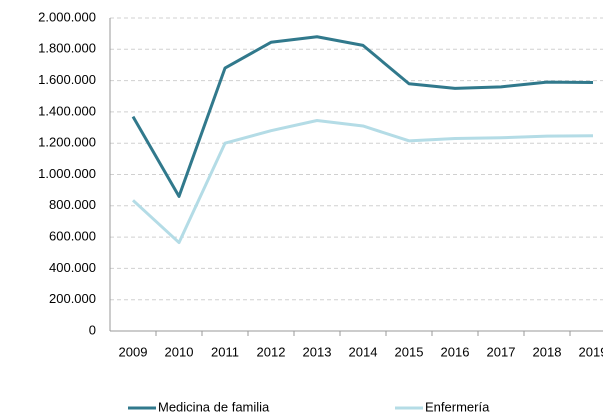 This screenshot has width=603, height=416. Describe the element at coordinates (67, 48) in the screenshot. I see `y-tick-label: 1.800.000` at that location.